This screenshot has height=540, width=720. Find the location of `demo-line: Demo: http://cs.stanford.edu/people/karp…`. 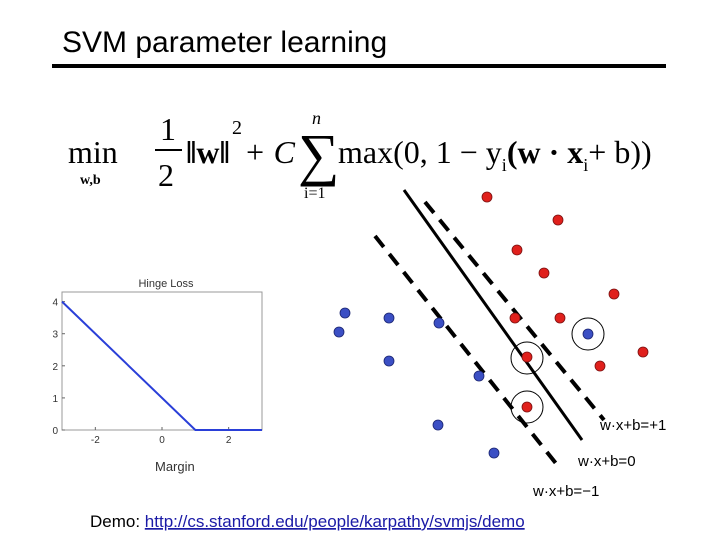

demo-line: Demo: http://cs.stanford.edu/people/karp… is located at coordinates (307, 521).